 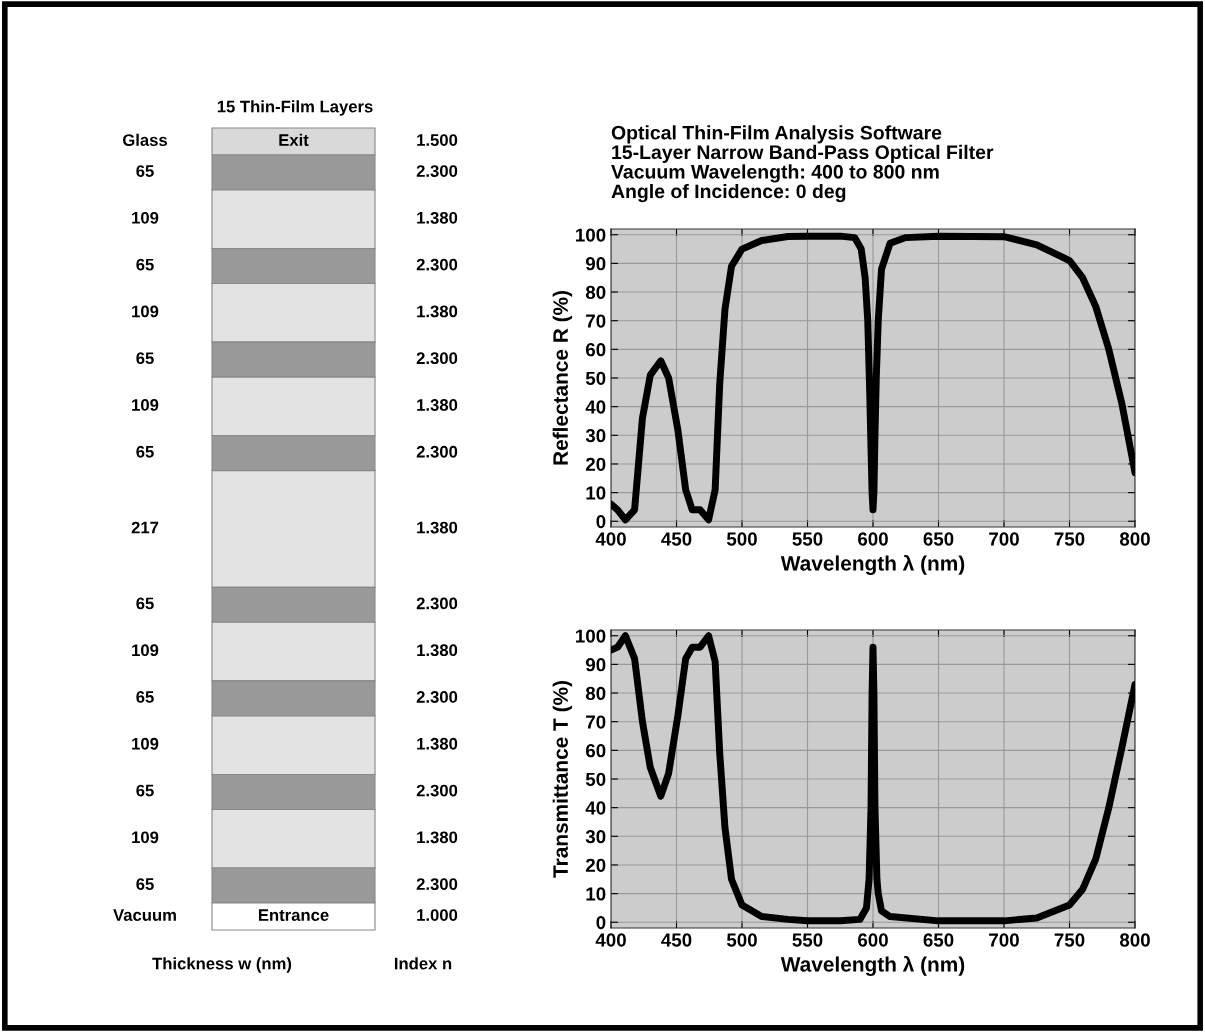 What do you see at coordinates (437, 915) in the screenshot?
I see `category-label: 1.000` at bounding box center [437, 915].